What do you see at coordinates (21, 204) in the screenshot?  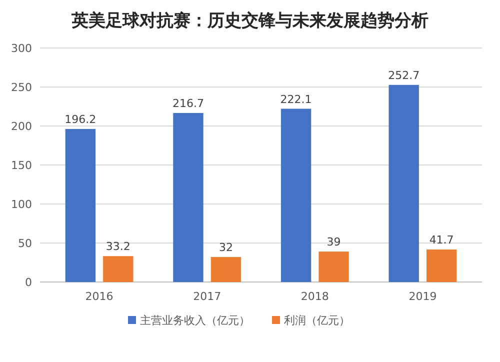 I see `y-tick-label: 100` at bounding box center [21, 204].